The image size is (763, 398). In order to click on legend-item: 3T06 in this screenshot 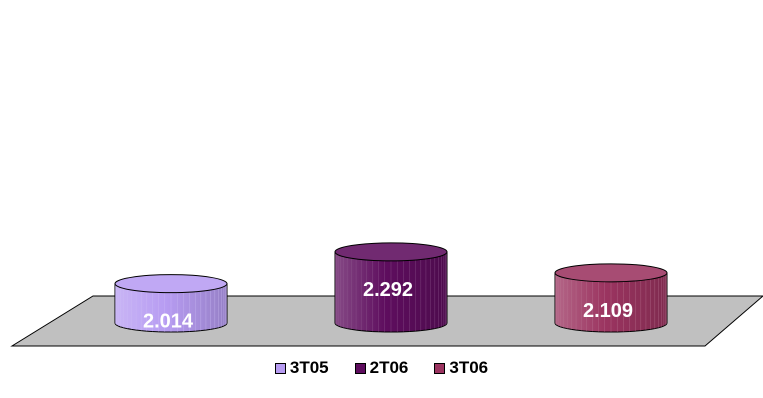, I will do `click(461, 368)`.